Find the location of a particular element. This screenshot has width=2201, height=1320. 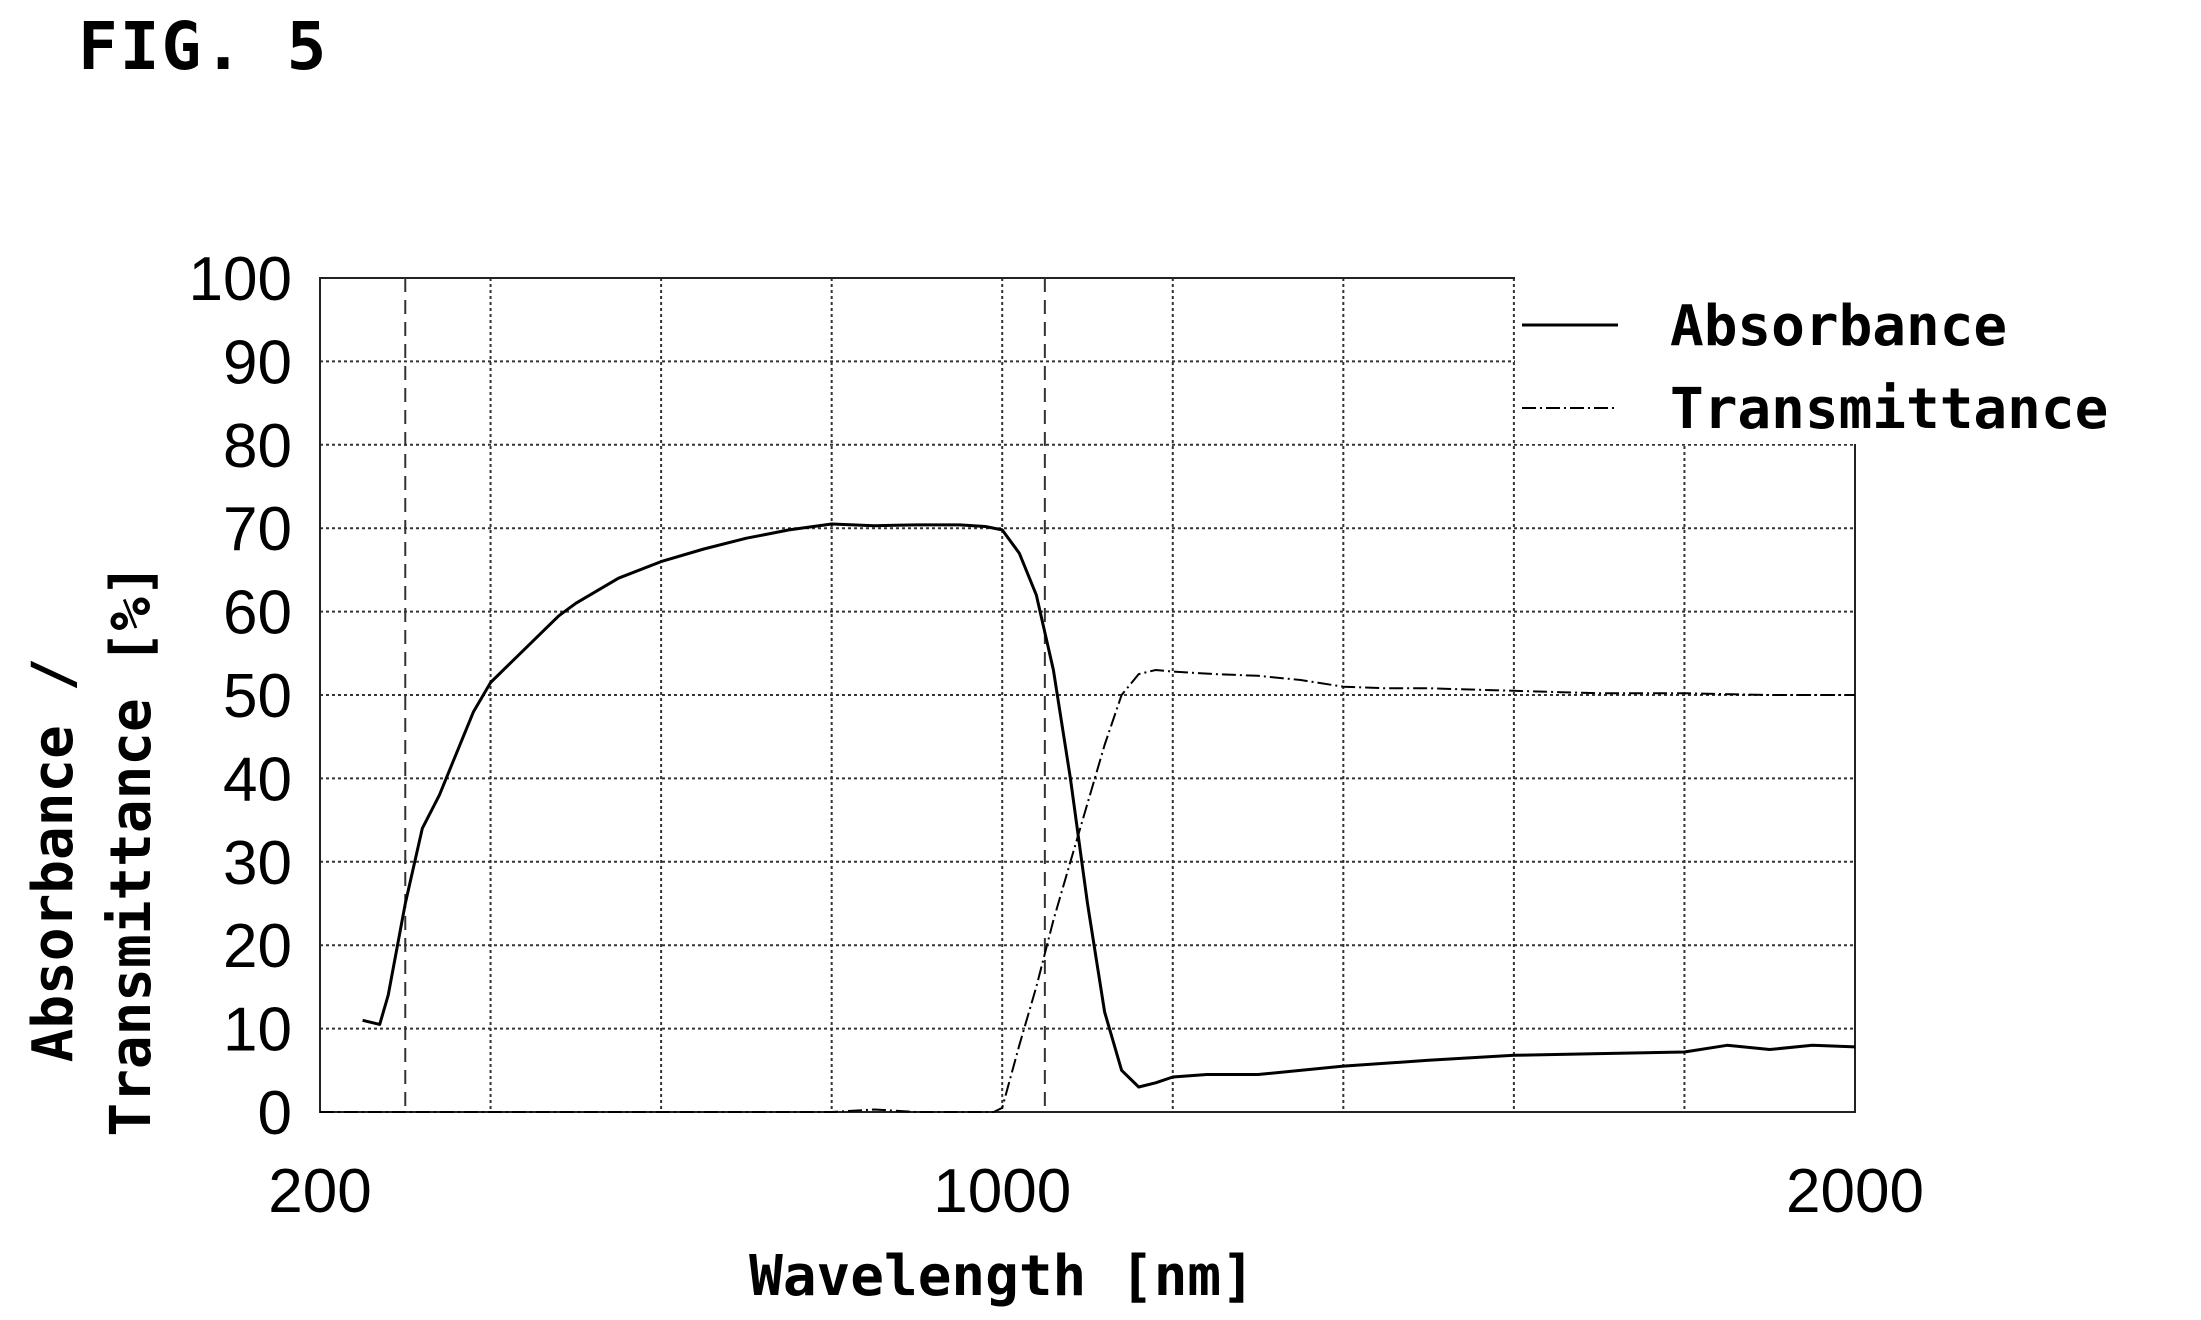

y-tick-label: 40 is located at coordinates (257, 779).